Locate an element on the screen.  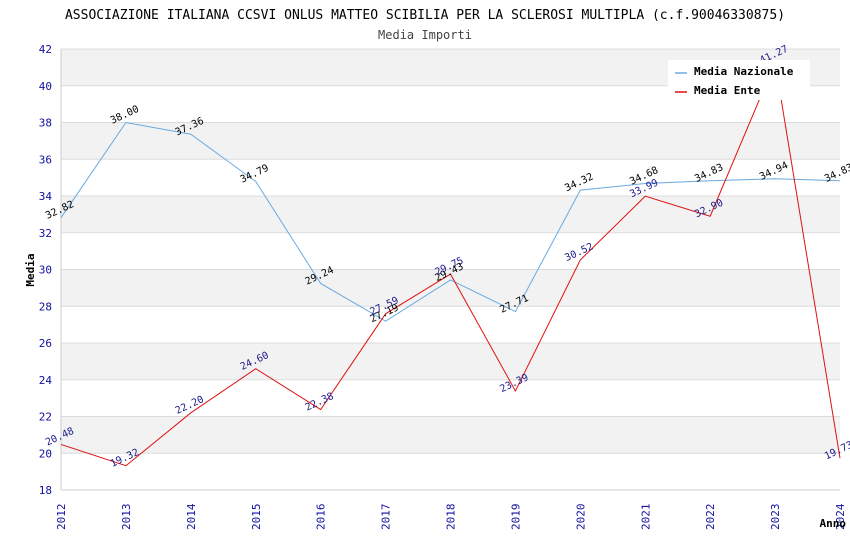
legend-box is located at coordinates (739, 80).